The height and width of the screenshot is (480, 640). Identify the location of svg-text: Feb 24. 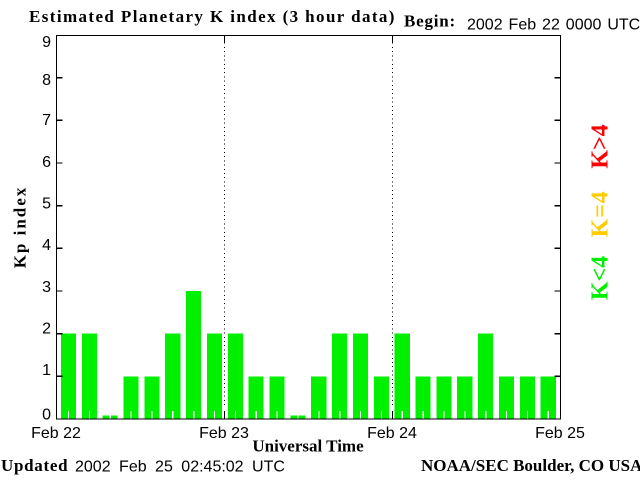
(392, 433).